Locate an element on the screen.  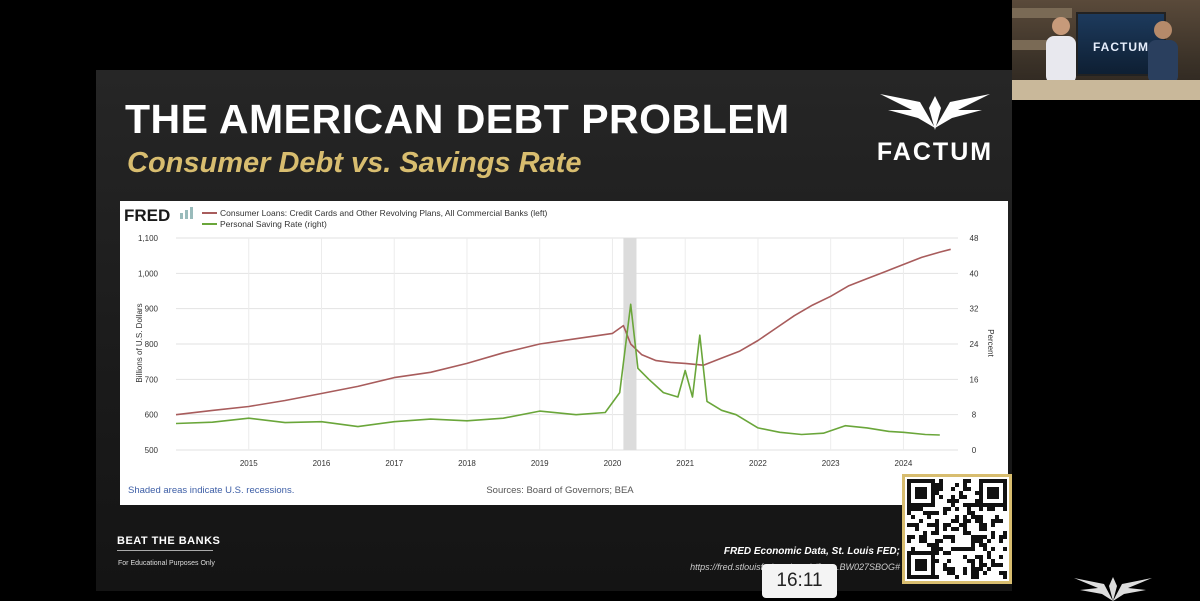
x-axis-tick-label: 2020 is located at coordinates (613, 463).